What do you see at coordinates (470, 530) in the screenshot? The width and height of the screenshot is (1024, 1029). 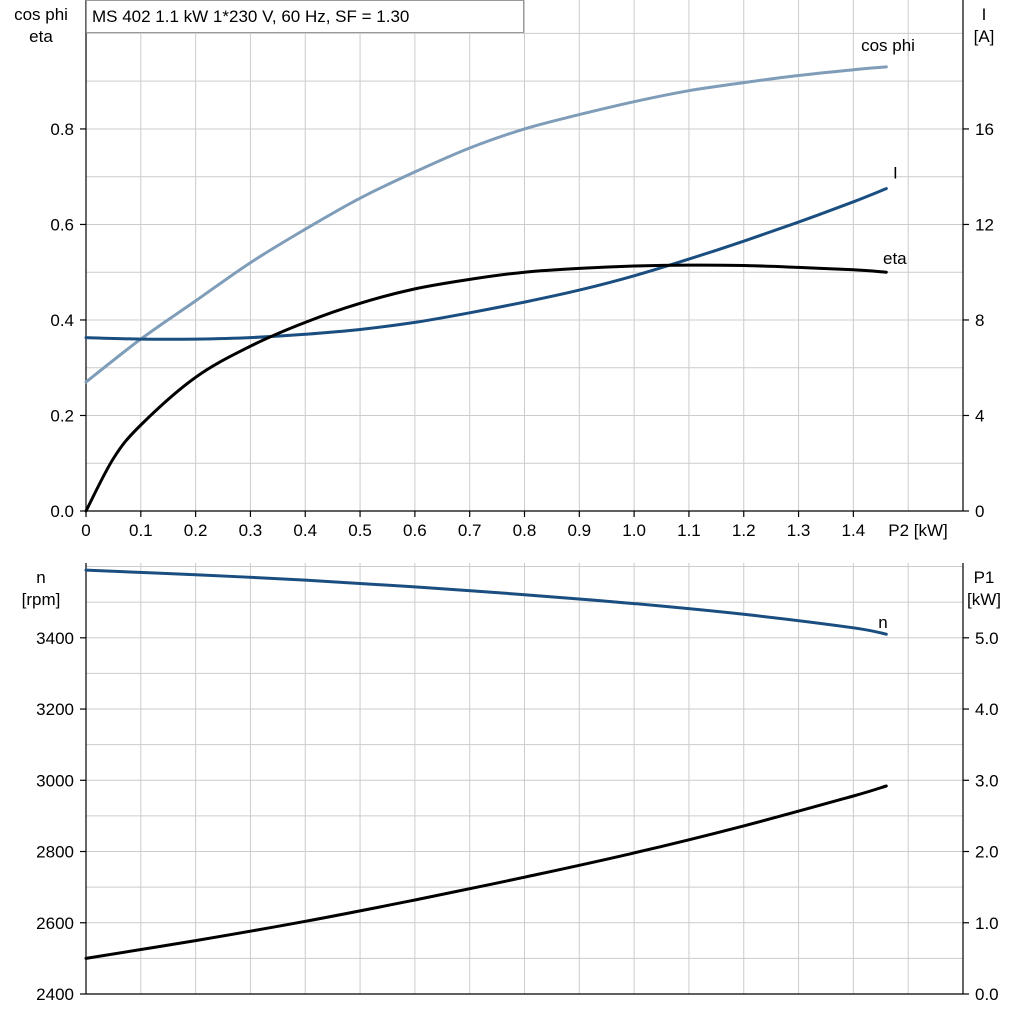 I see `x-tick-label: 0.7` at bounding box center [470, 530].